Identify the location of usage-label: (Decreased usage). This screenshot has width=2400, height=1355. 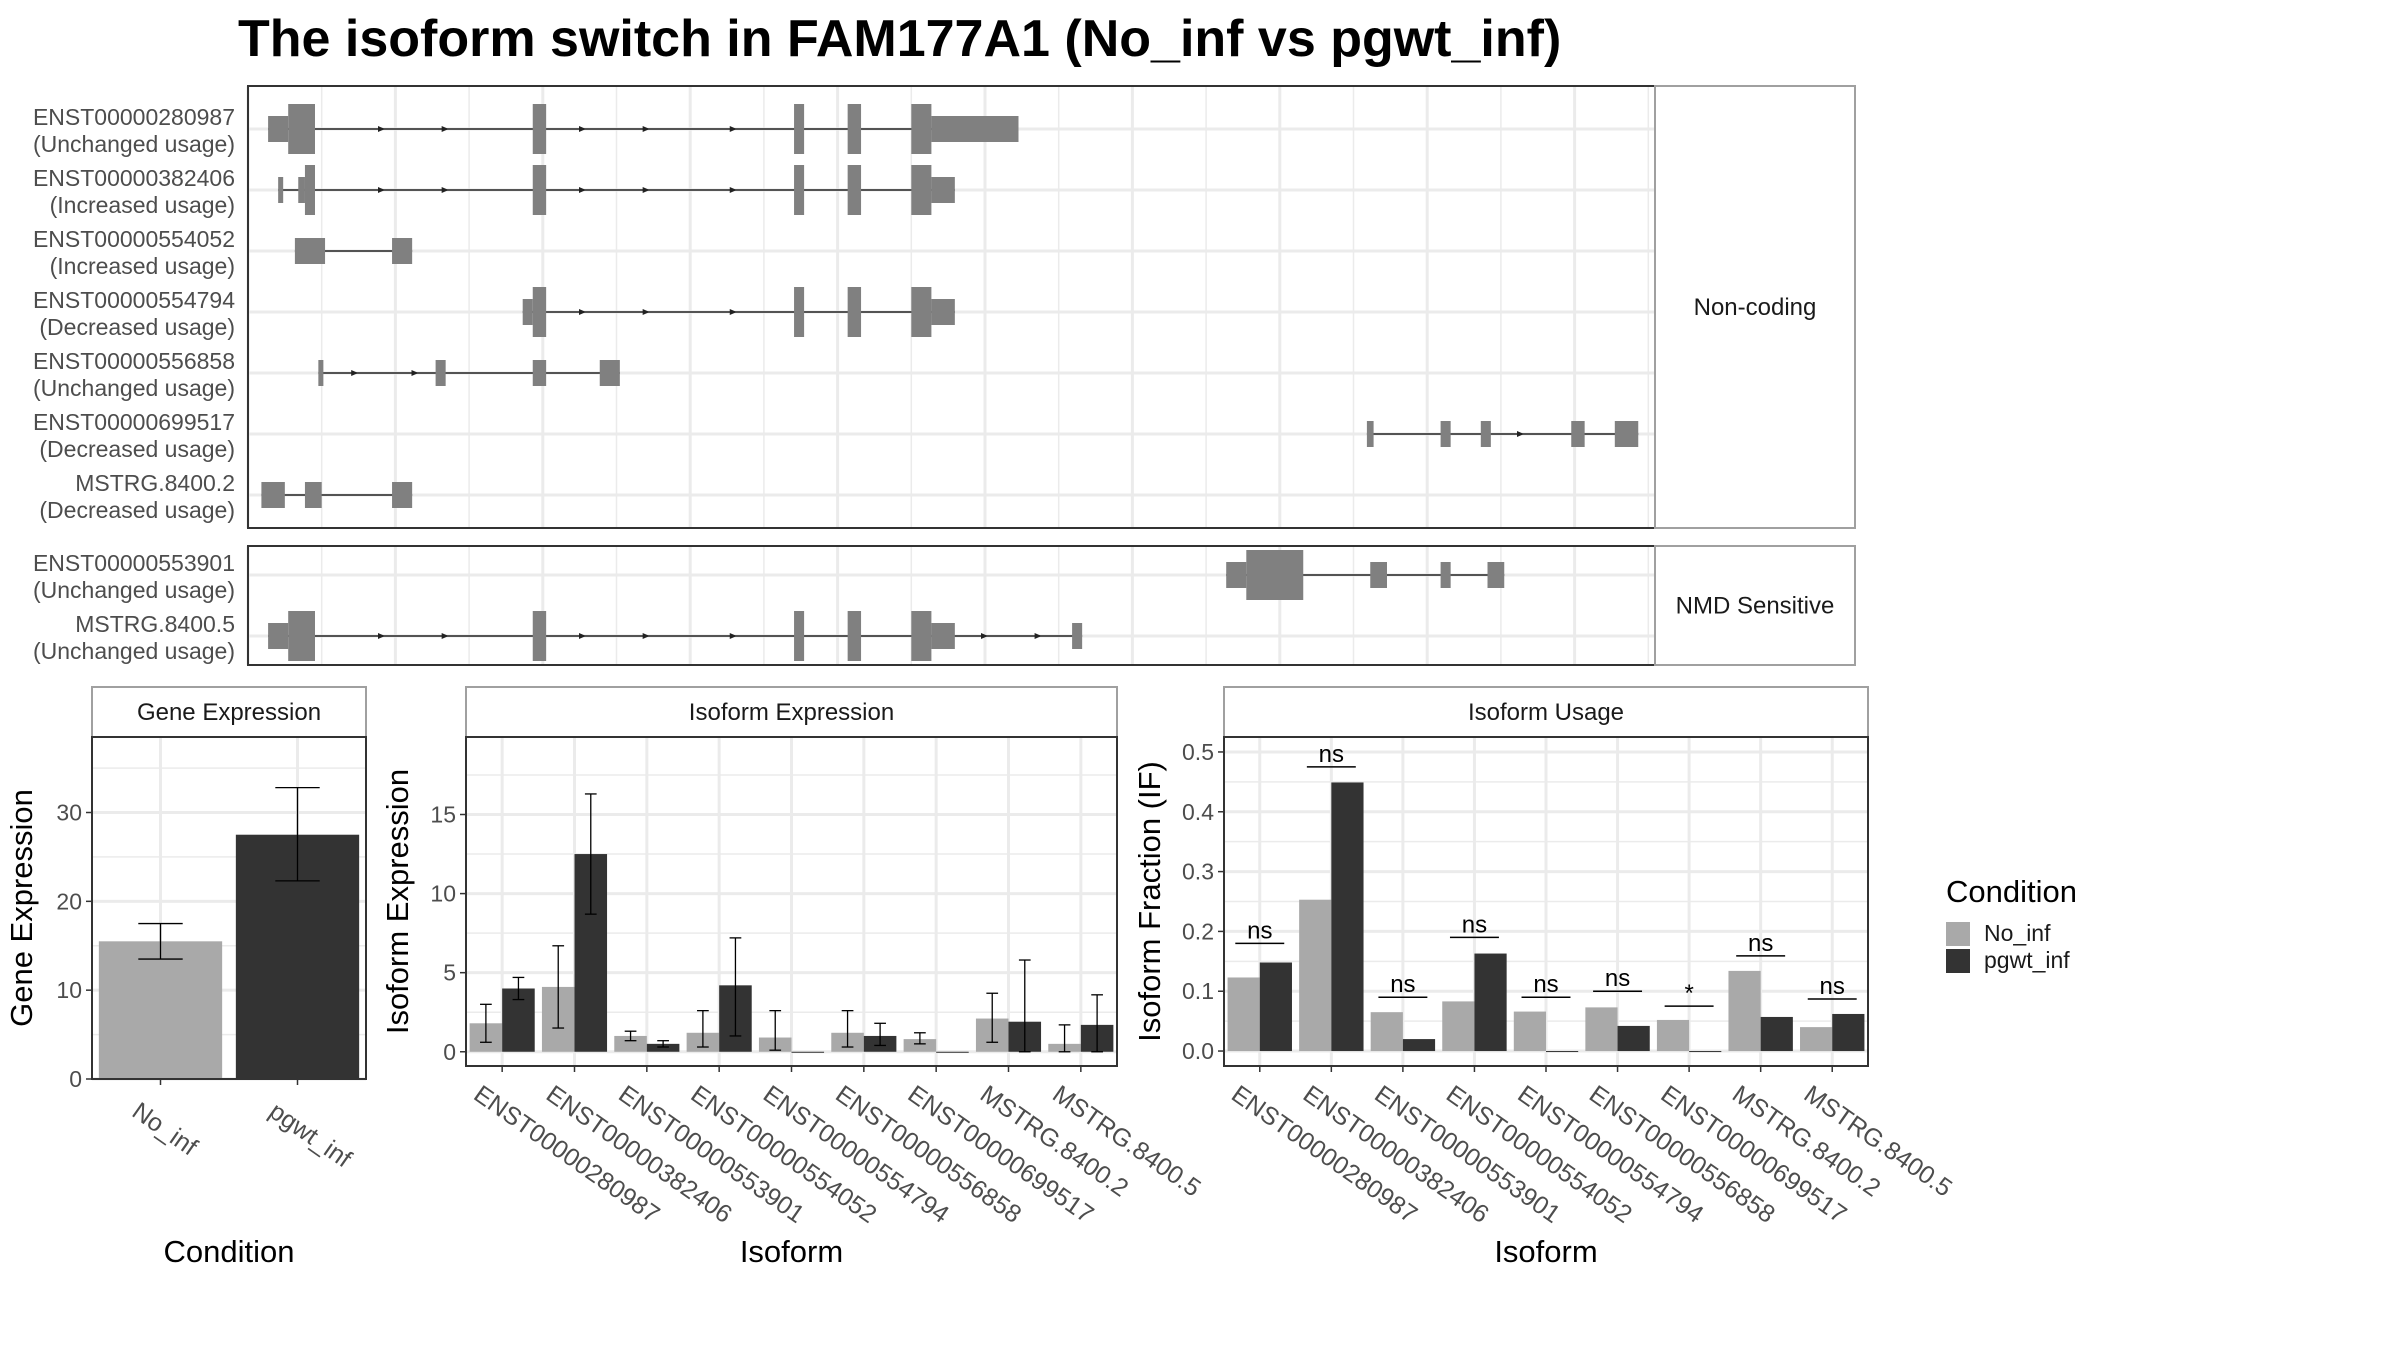
(137, 327).